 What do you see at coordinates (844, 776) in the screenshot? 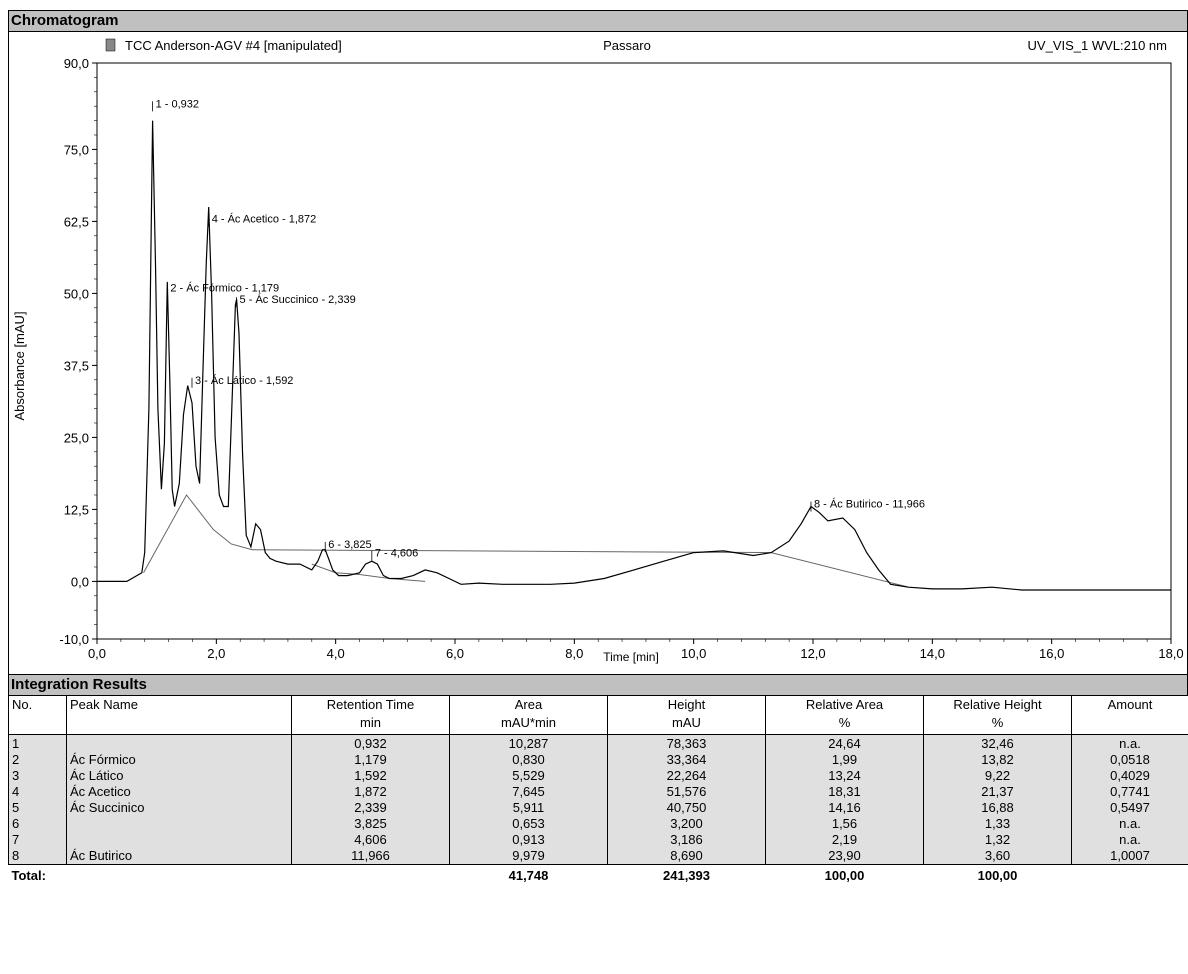
I see `cell-relative-area: 13,24` at bounding box center [844, 776].